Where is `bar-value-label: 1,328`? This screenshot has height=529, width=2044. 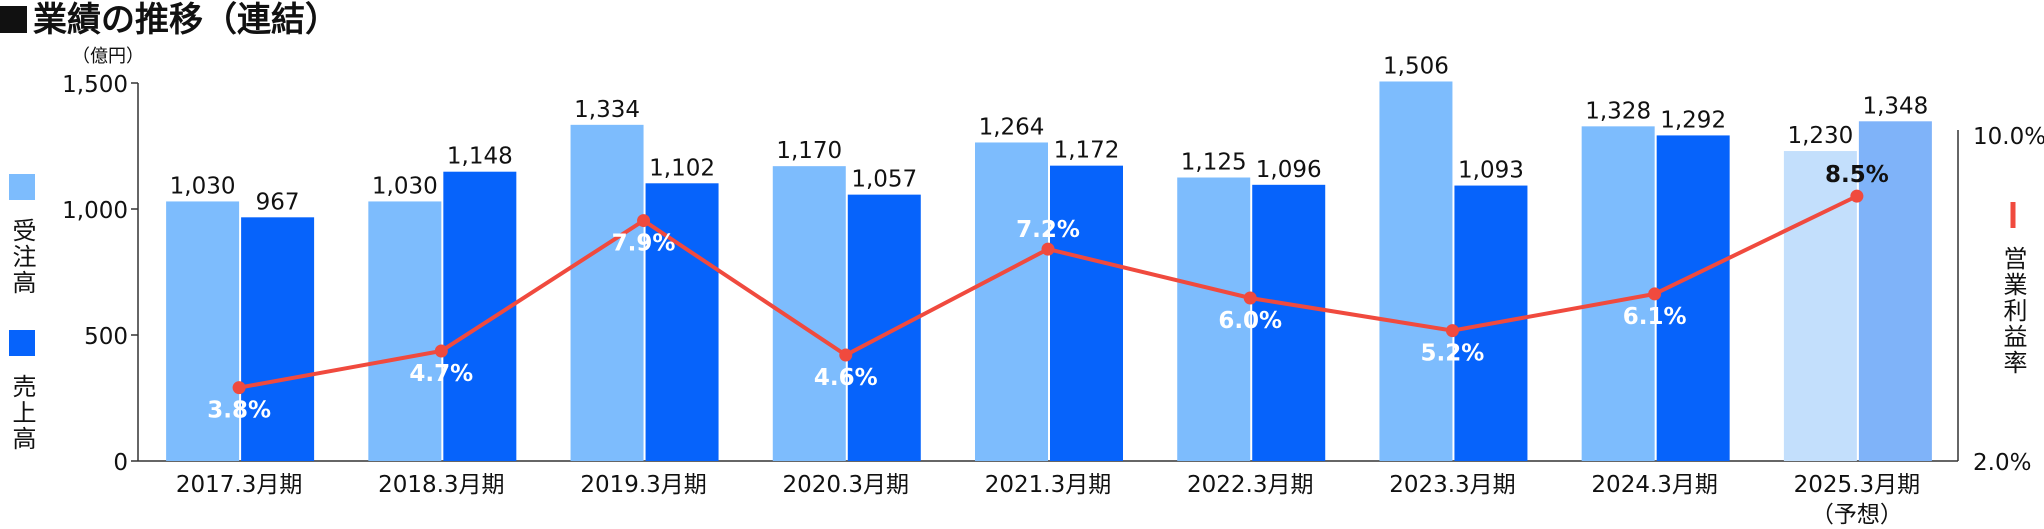
bar-value-label: 1,328 is located at coordinates (1618, 111).